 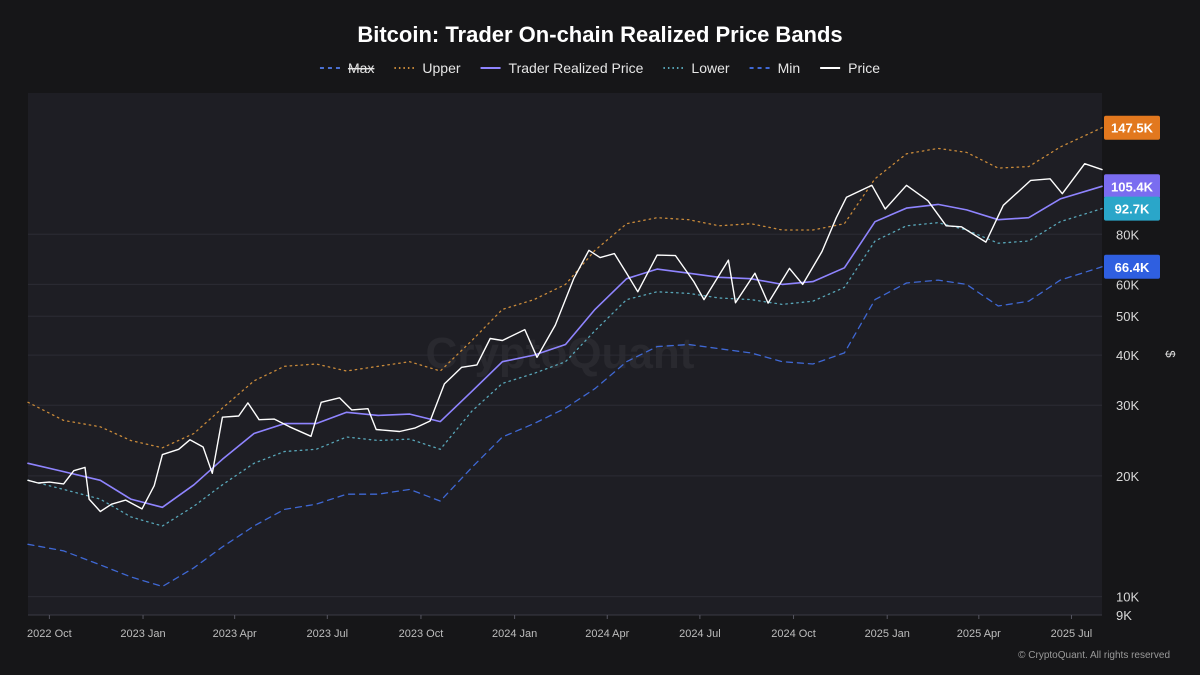 I want to click on x-tick-label: 2022 Oct, so click(x=49, y=634).